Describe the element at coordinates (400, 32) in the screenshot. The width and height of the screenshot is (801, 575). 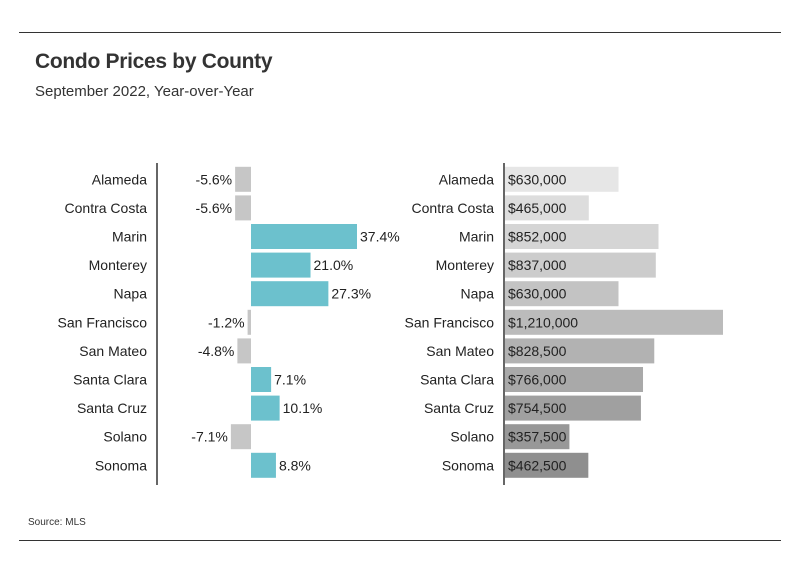
I see `top-rule` at that location.